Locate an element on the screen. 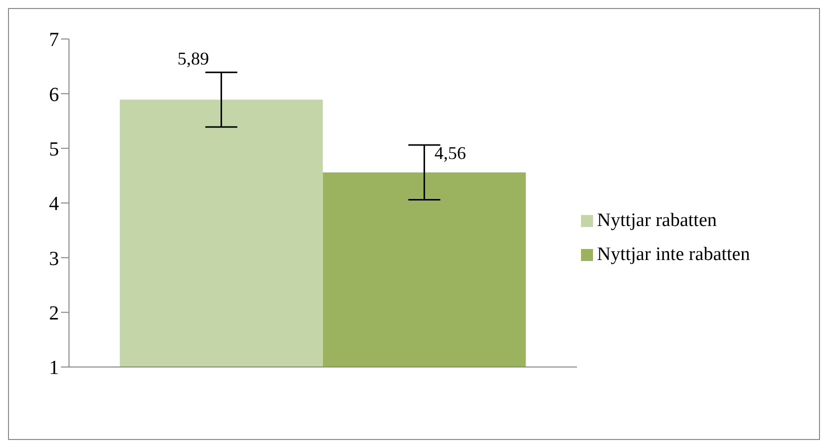 Image resolution: width=826 pixels, height=448 pixels. y-tick-label: 3 is located at coordinates (54, 259).